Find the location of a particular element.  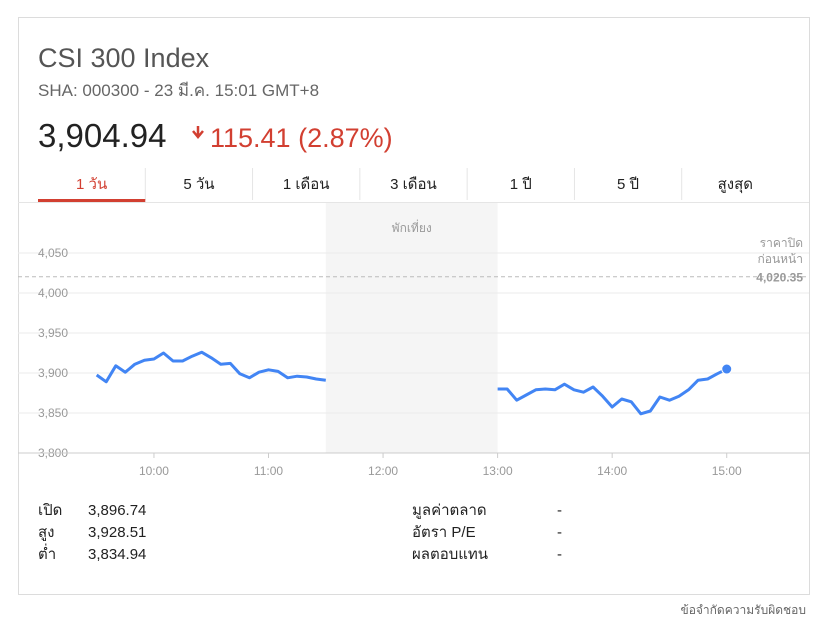

tab-underline is located at coordinates (92, 200).